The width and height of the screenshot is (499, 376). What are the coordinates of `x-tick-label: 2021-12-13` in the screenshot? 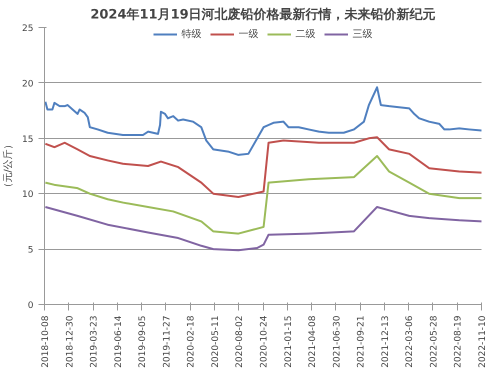 It's located at (385, 341).